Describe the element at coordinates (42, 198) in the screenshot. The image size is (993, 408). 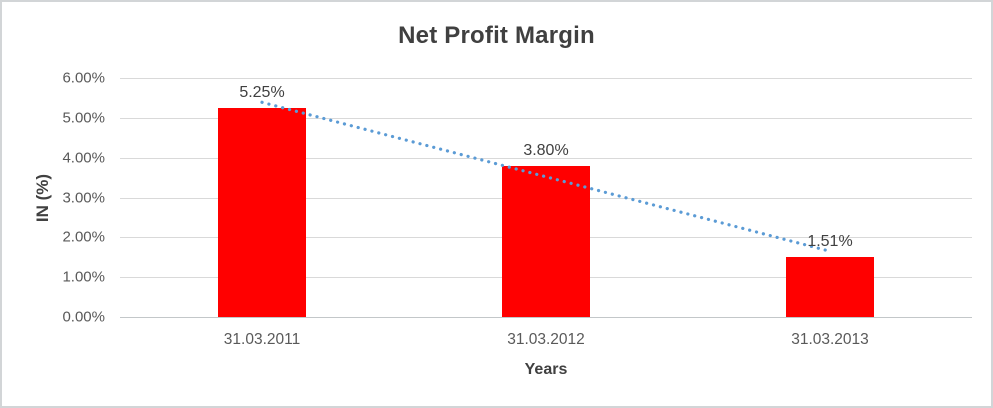
I see `y-axis-title: IN (%)` at that location.